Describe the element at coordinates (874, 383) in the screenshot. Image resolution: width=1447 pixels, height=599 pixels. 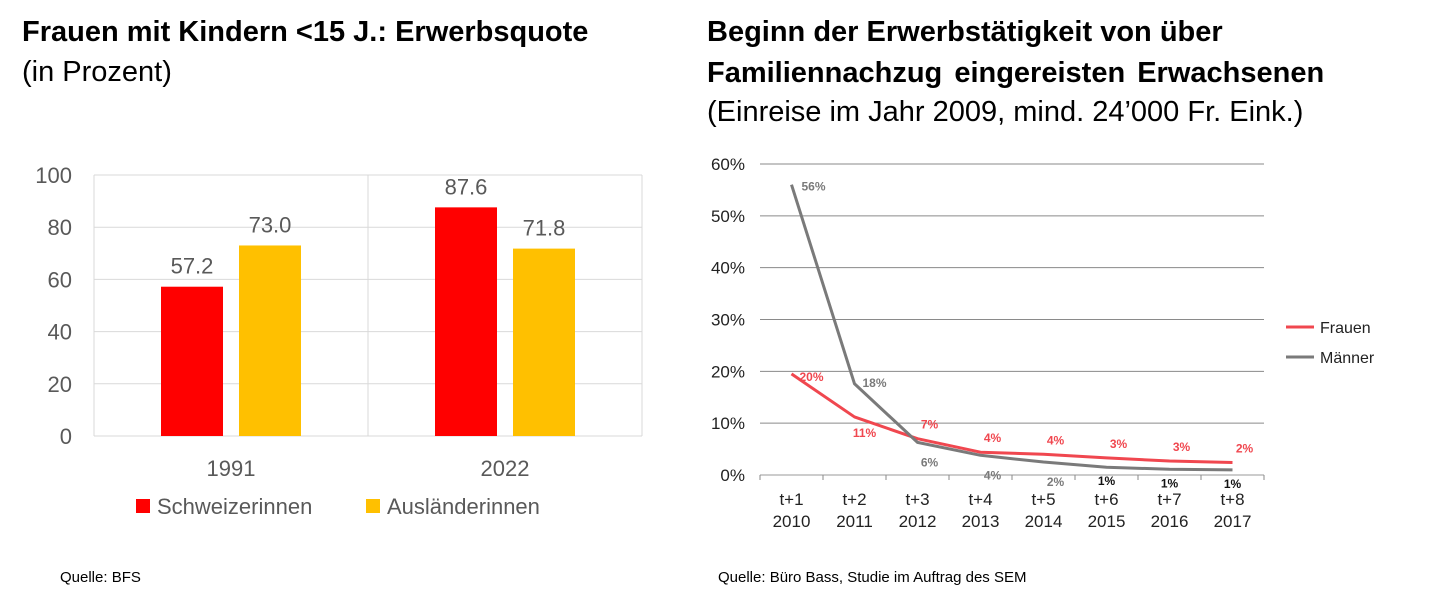
I see `maenner-data-label: 18%` at that location.